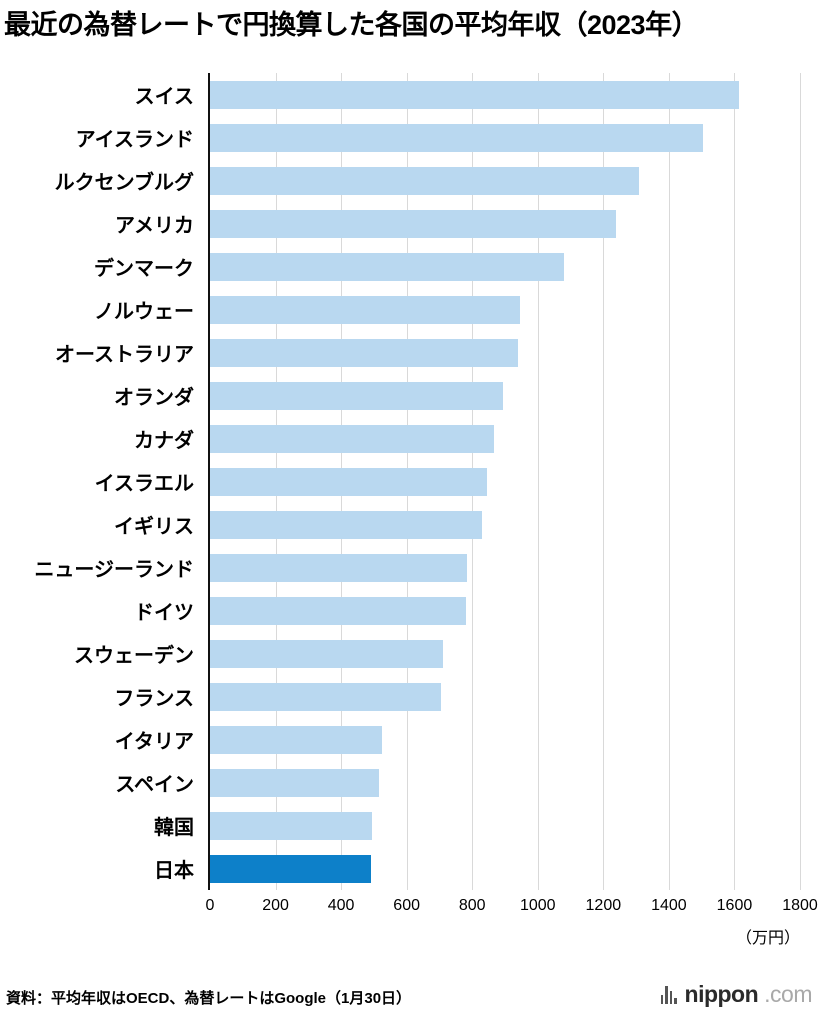  Describe the element at coordinates (144, 484) in the screenshot. I see `bar-label: イスラエル` at that location.